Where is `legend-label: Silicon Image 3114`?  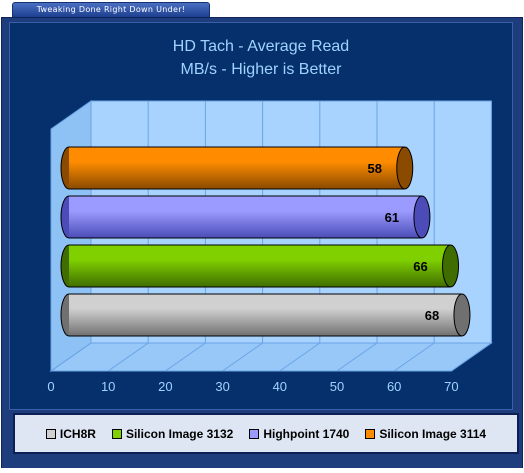
legend-label: Silicon Image 3114 is located at coordinates (433, 433).